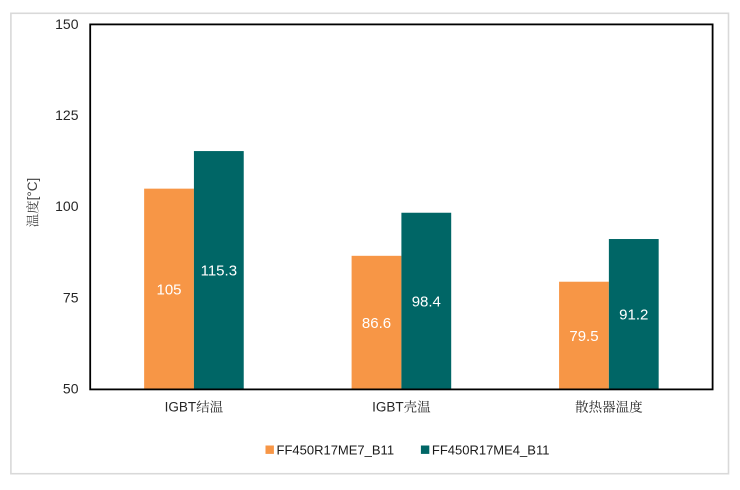 The image size is (740, 490). Describe the element at coordinates (426, 301) in the screenshot. I see `svg-text: 98.4` at that location.